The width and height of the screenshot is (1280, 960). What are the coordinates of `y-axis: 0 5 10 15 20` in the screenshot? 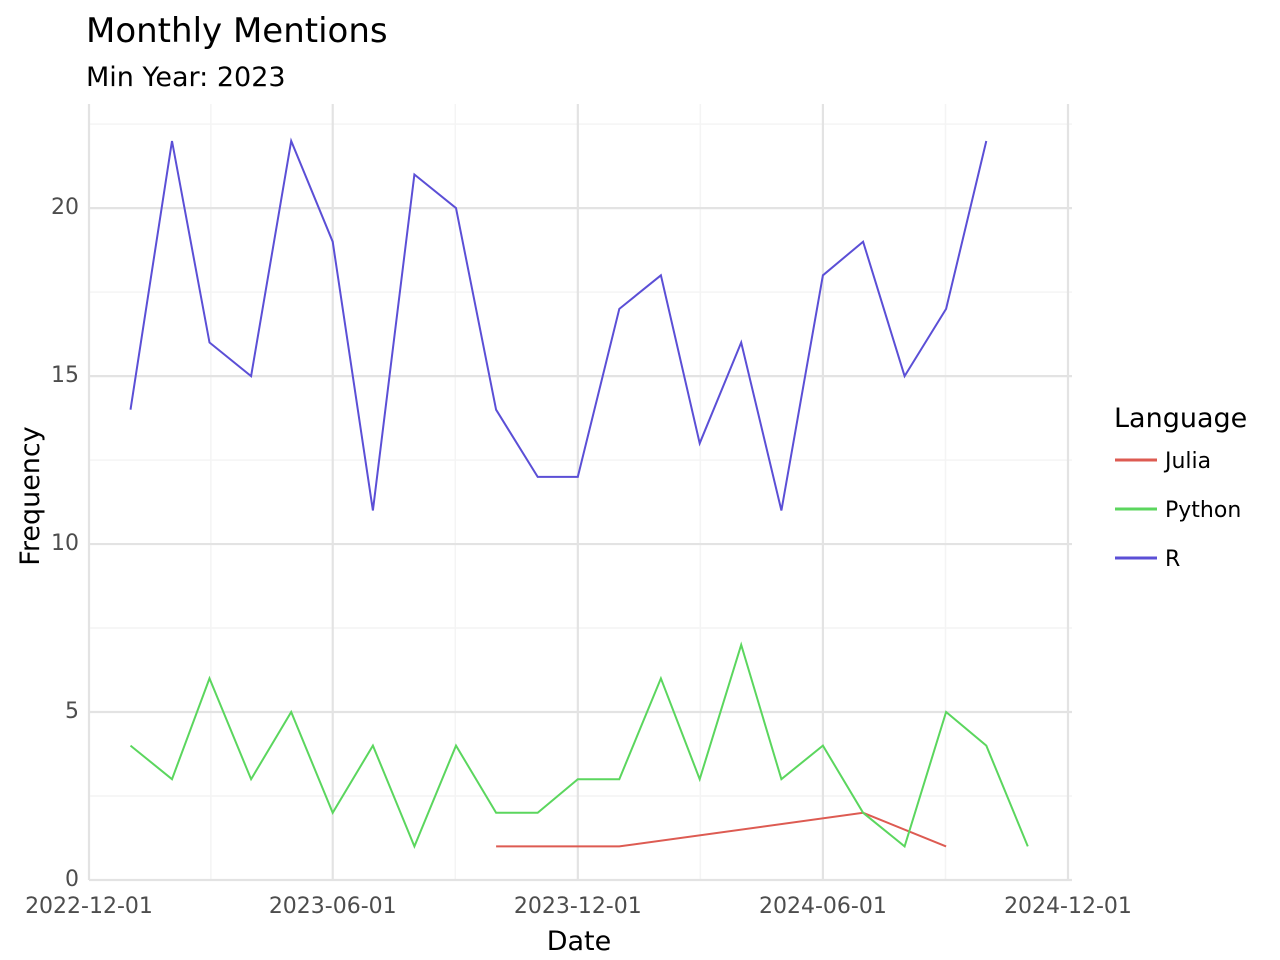 It's located at (65, 543).